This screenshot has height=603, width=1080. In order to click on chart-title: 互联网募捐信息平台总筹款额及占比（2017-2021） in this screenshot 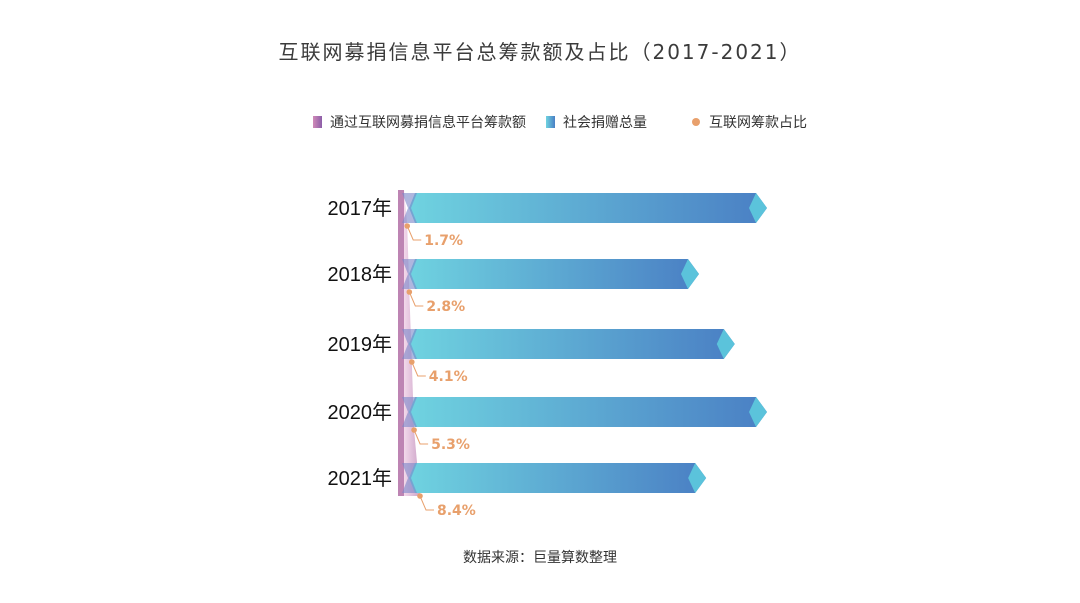, I will do `click(540, 52)`.